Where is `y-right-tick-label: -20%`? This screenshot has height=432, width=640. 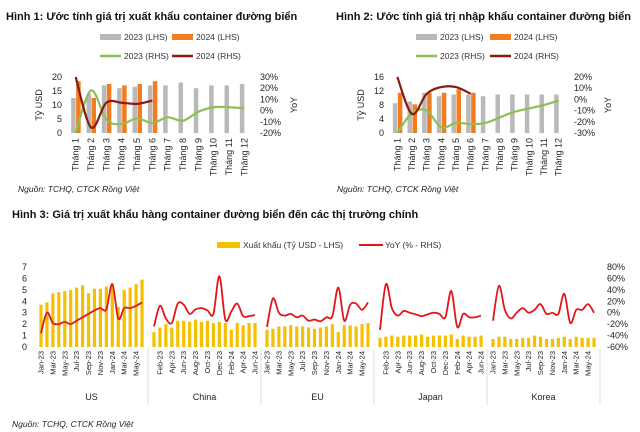
y-right-tick-label: -20% is located at coordinates (584, 122).